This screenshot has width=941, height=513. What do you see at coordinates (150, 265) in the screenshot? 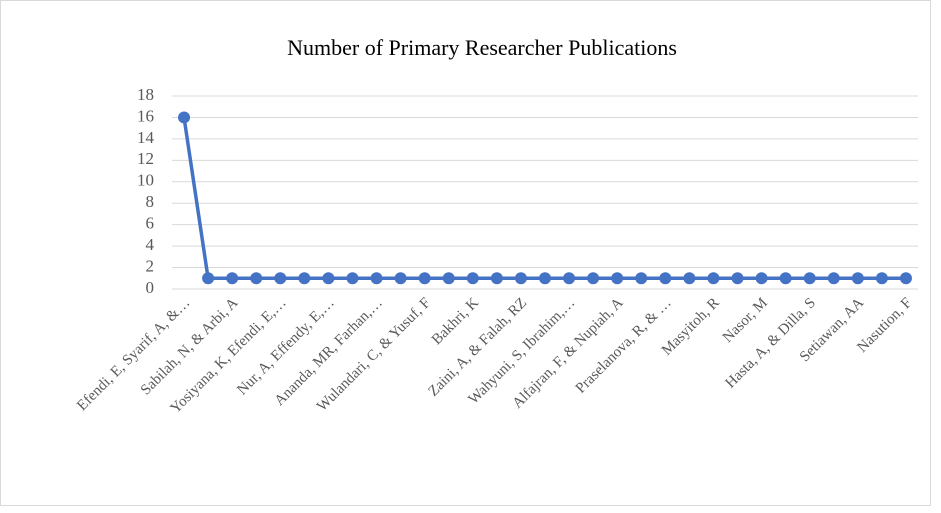
I see `y-tick-label: 2` at bounding box center [150, 265].